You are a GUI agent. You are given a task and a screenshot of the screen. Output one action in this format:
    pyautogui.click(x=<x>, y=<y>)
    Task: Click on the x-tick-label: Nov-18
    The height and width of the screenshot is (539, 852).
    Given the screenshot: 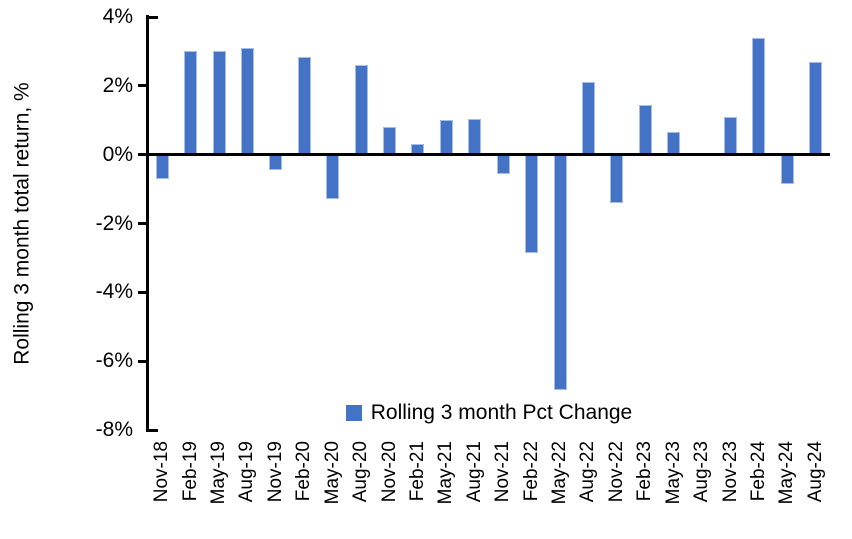 What is the action you would take?
    pyautogui.click(x=162, y=472)
    